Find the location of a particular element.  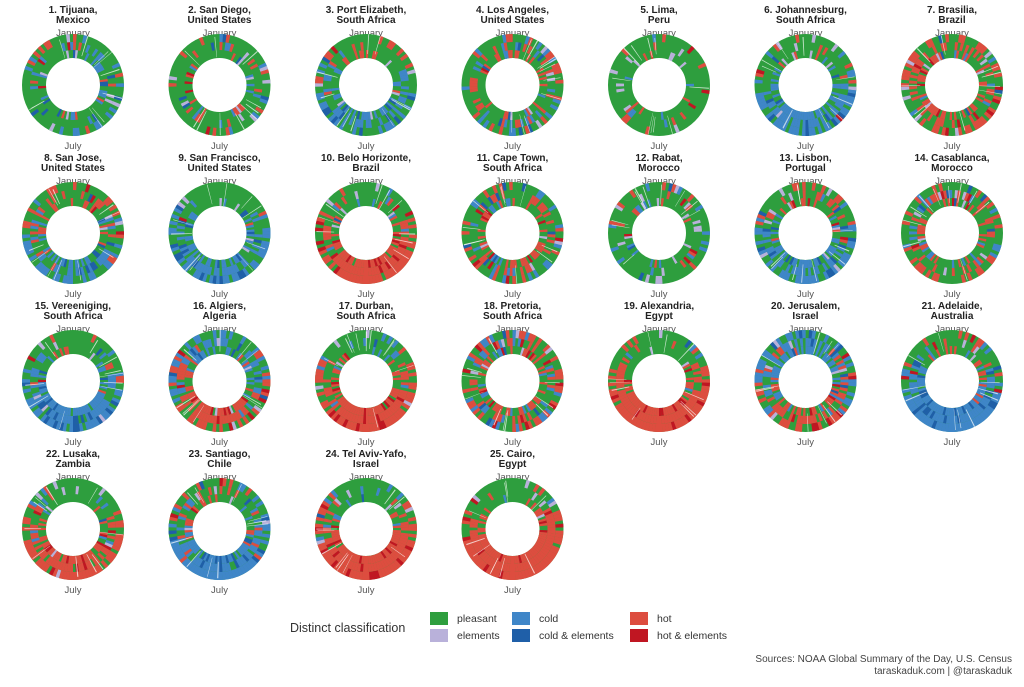

city-title: 21. Adelaide, is located at coordinates (952, 306).